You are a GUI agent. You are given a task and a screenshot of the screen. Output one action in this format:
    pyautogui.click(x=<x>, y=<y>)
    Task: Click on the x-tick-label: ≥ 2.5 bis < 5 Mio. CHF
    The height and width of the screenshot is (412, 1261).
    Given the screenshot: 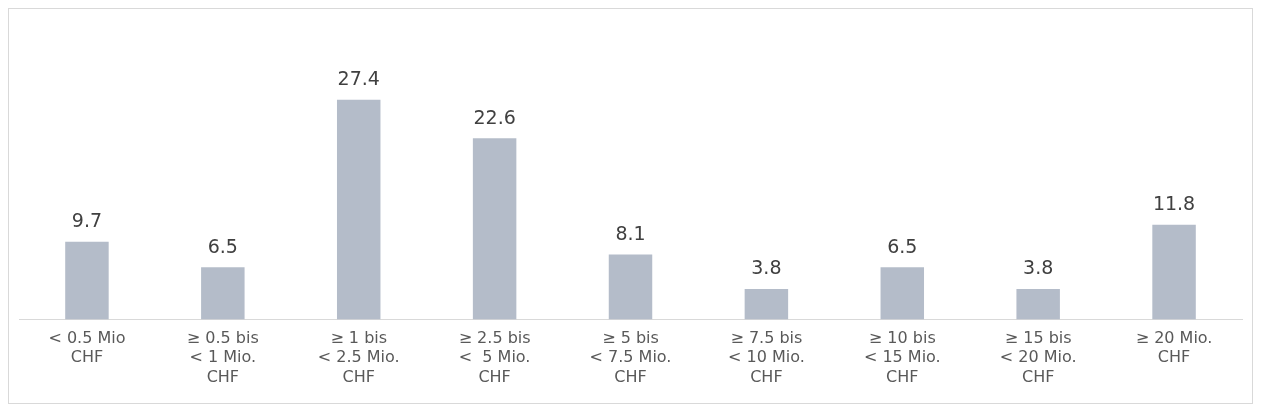 What is the action you would take?
    pyautogui.click(x=494, y=357)
    